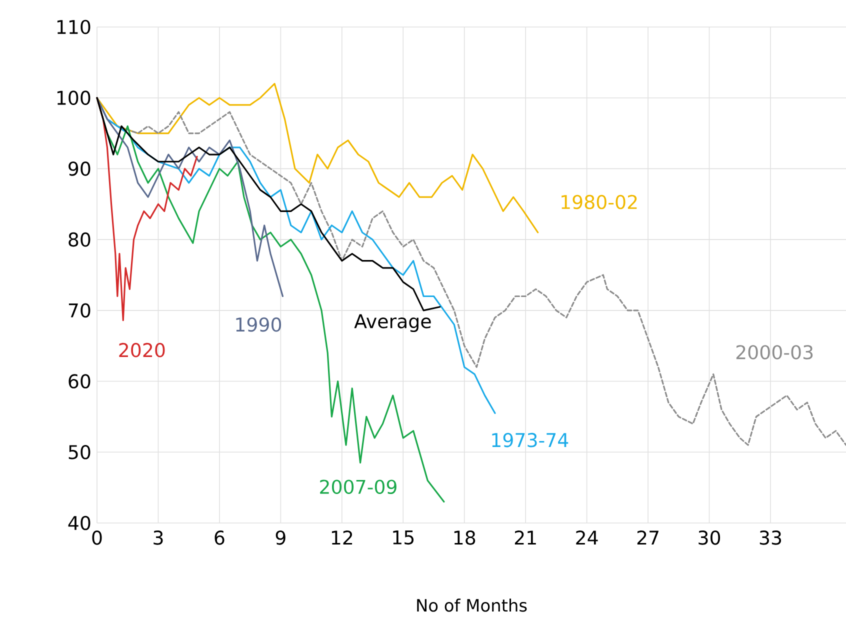 This screenshot has height=631, width=846. What do you see at coordinates (142, 350) in the screenshot?
I see `series-label: 2020` at bounding box center [142, 350].